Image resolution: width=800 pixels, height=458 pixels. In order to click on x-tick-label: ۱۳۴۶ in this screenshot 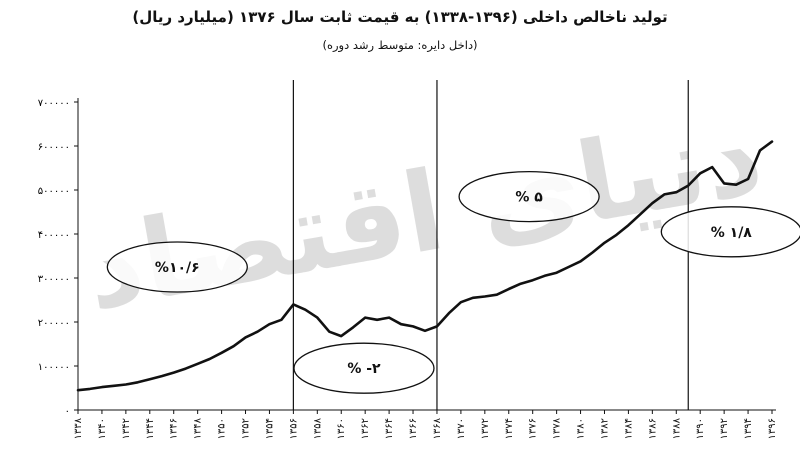, I will do `click(174, 428)`.